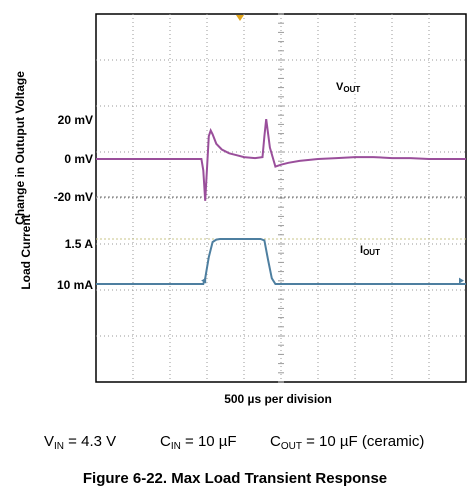 The image size is (470, 501). I want to click on vout-trace-label: VOUT, so click(348, 87).